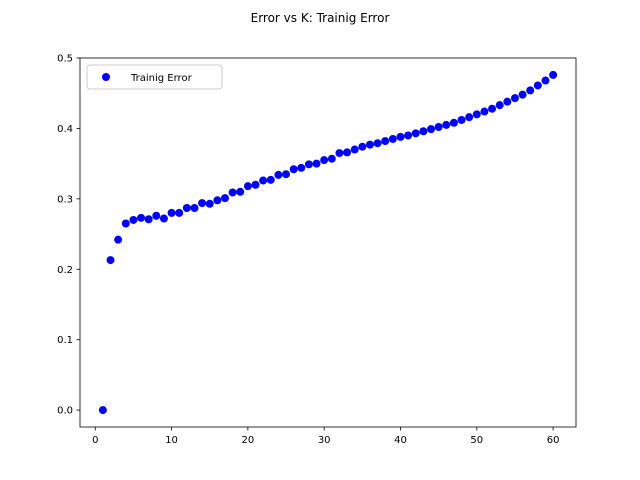 The height and width of the screenshot is (480, 640). What do you see at coordinates (324, 440) in the screenshot?
I see `x-tick-label: 30` at bounding box center [324, 440].